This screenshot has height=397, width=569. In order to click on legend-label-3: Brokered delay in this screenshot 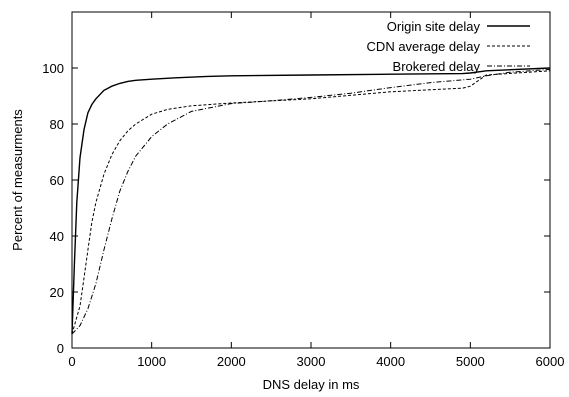, I will do `click(437, 66)`.